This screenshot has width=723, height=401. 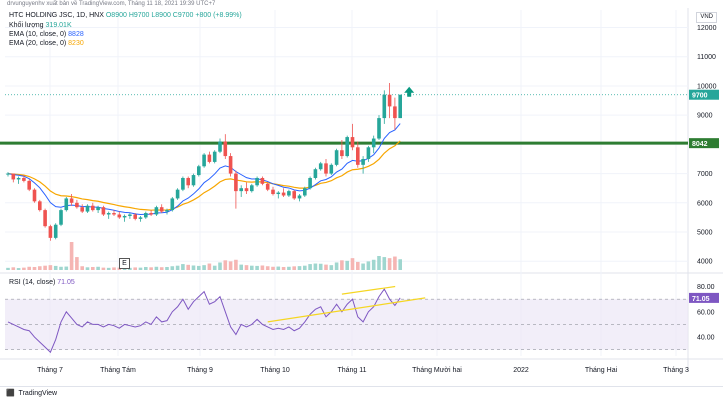 I want to click on time-tick-label: Tháng 3, so click(x=676, y=370).